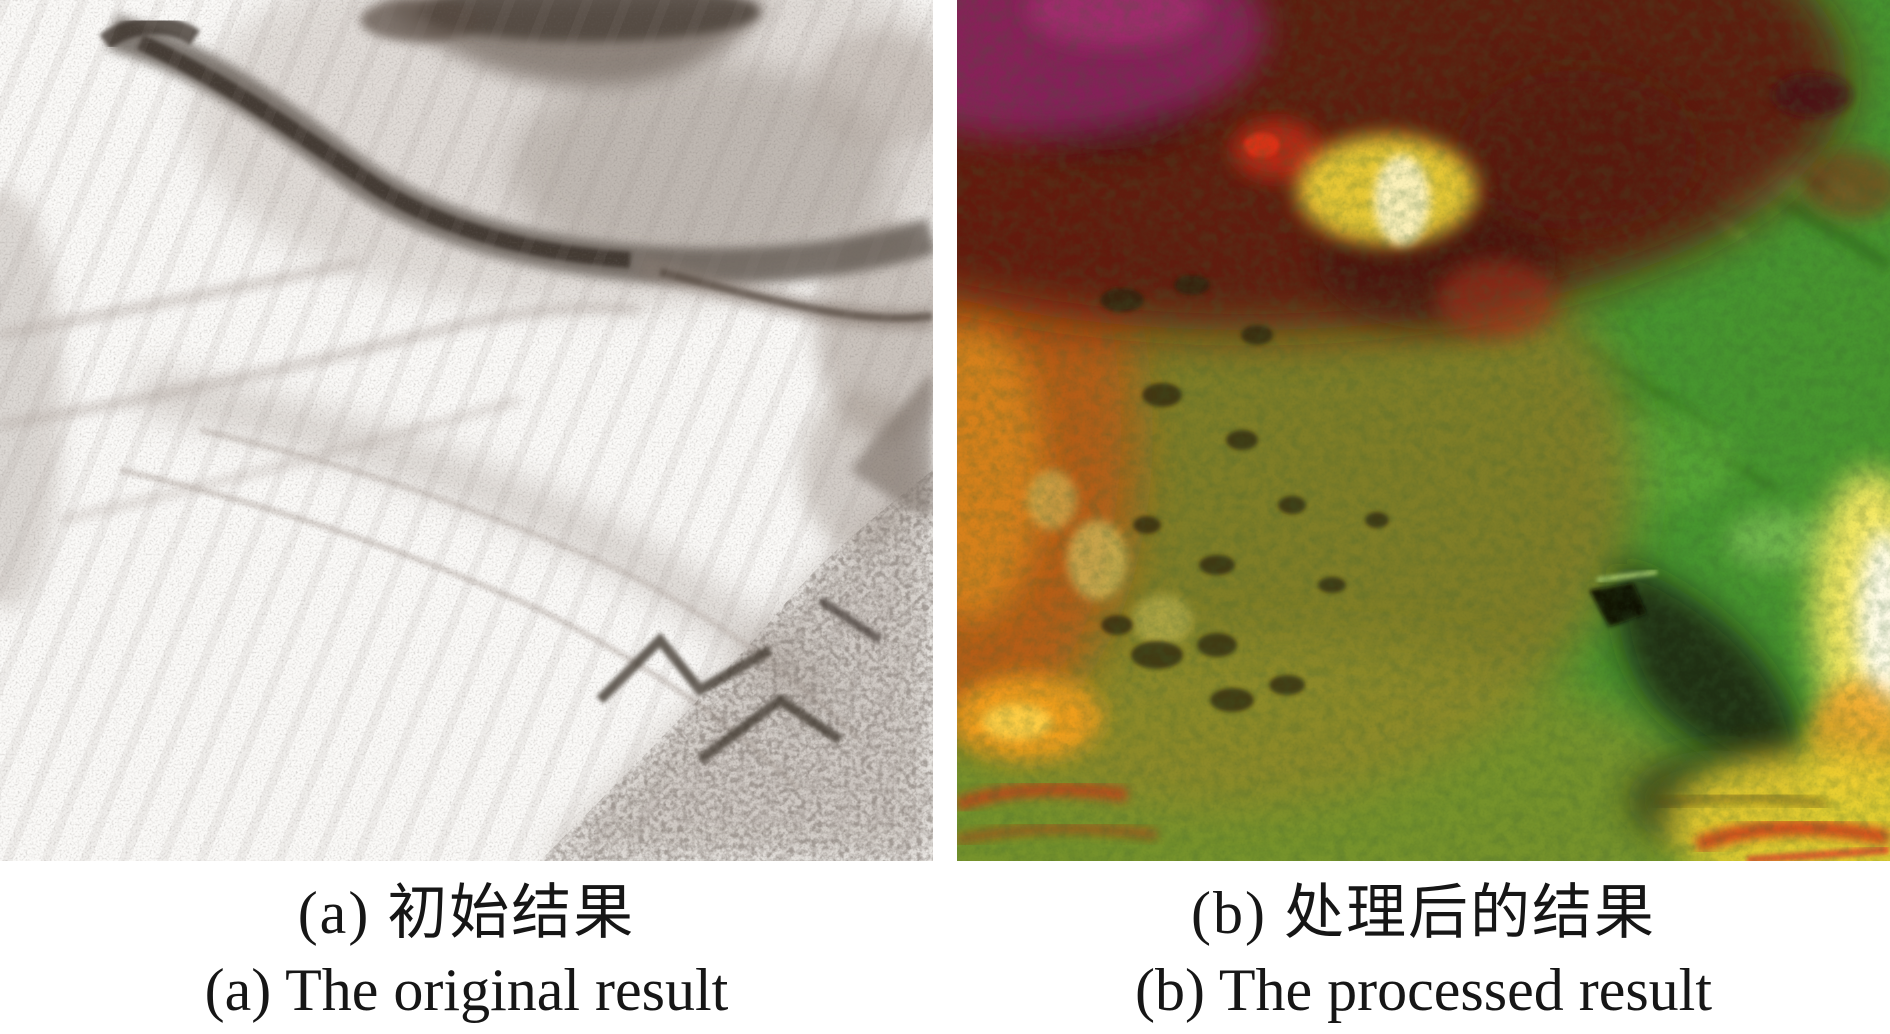  I want to click on panel-a-caption-en: (a) The original result, so click(466, 990).